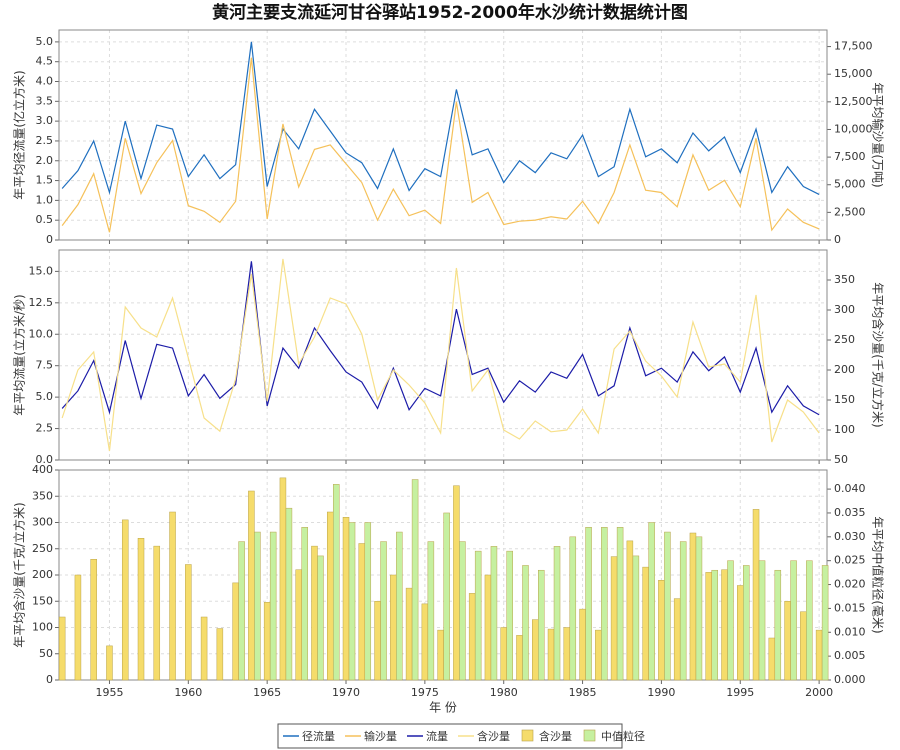 This screenshot has height=750, width=900. I want to click on y-tick-label: 0, so click(49, 239).